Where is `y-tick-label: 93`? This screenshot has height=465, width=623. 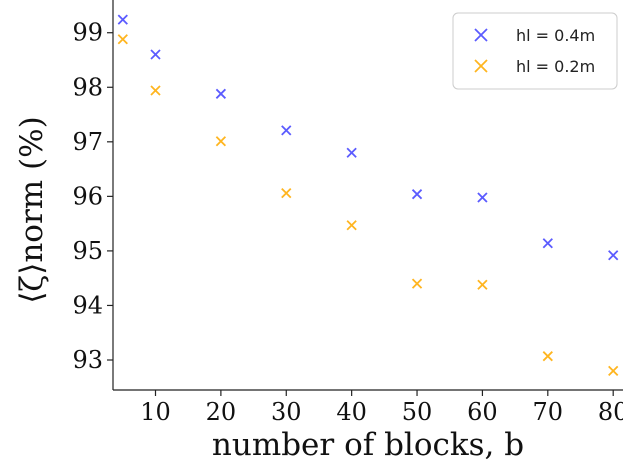 y-tick-label: 93 is located at coordinates (87, 360).